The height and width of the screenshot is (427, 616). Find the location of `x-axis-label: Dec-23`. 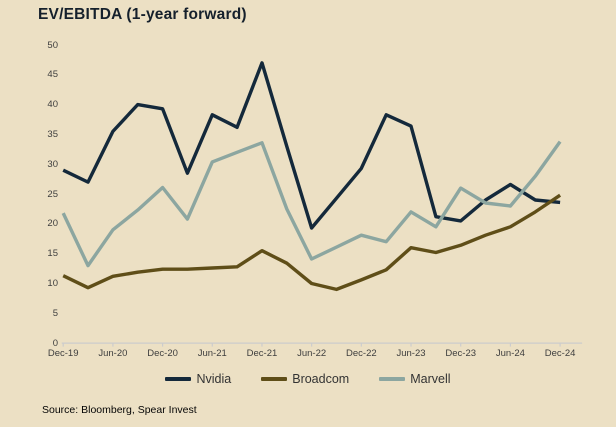

x-axis-label: Dec-23 is located at coordinates (461, 353).